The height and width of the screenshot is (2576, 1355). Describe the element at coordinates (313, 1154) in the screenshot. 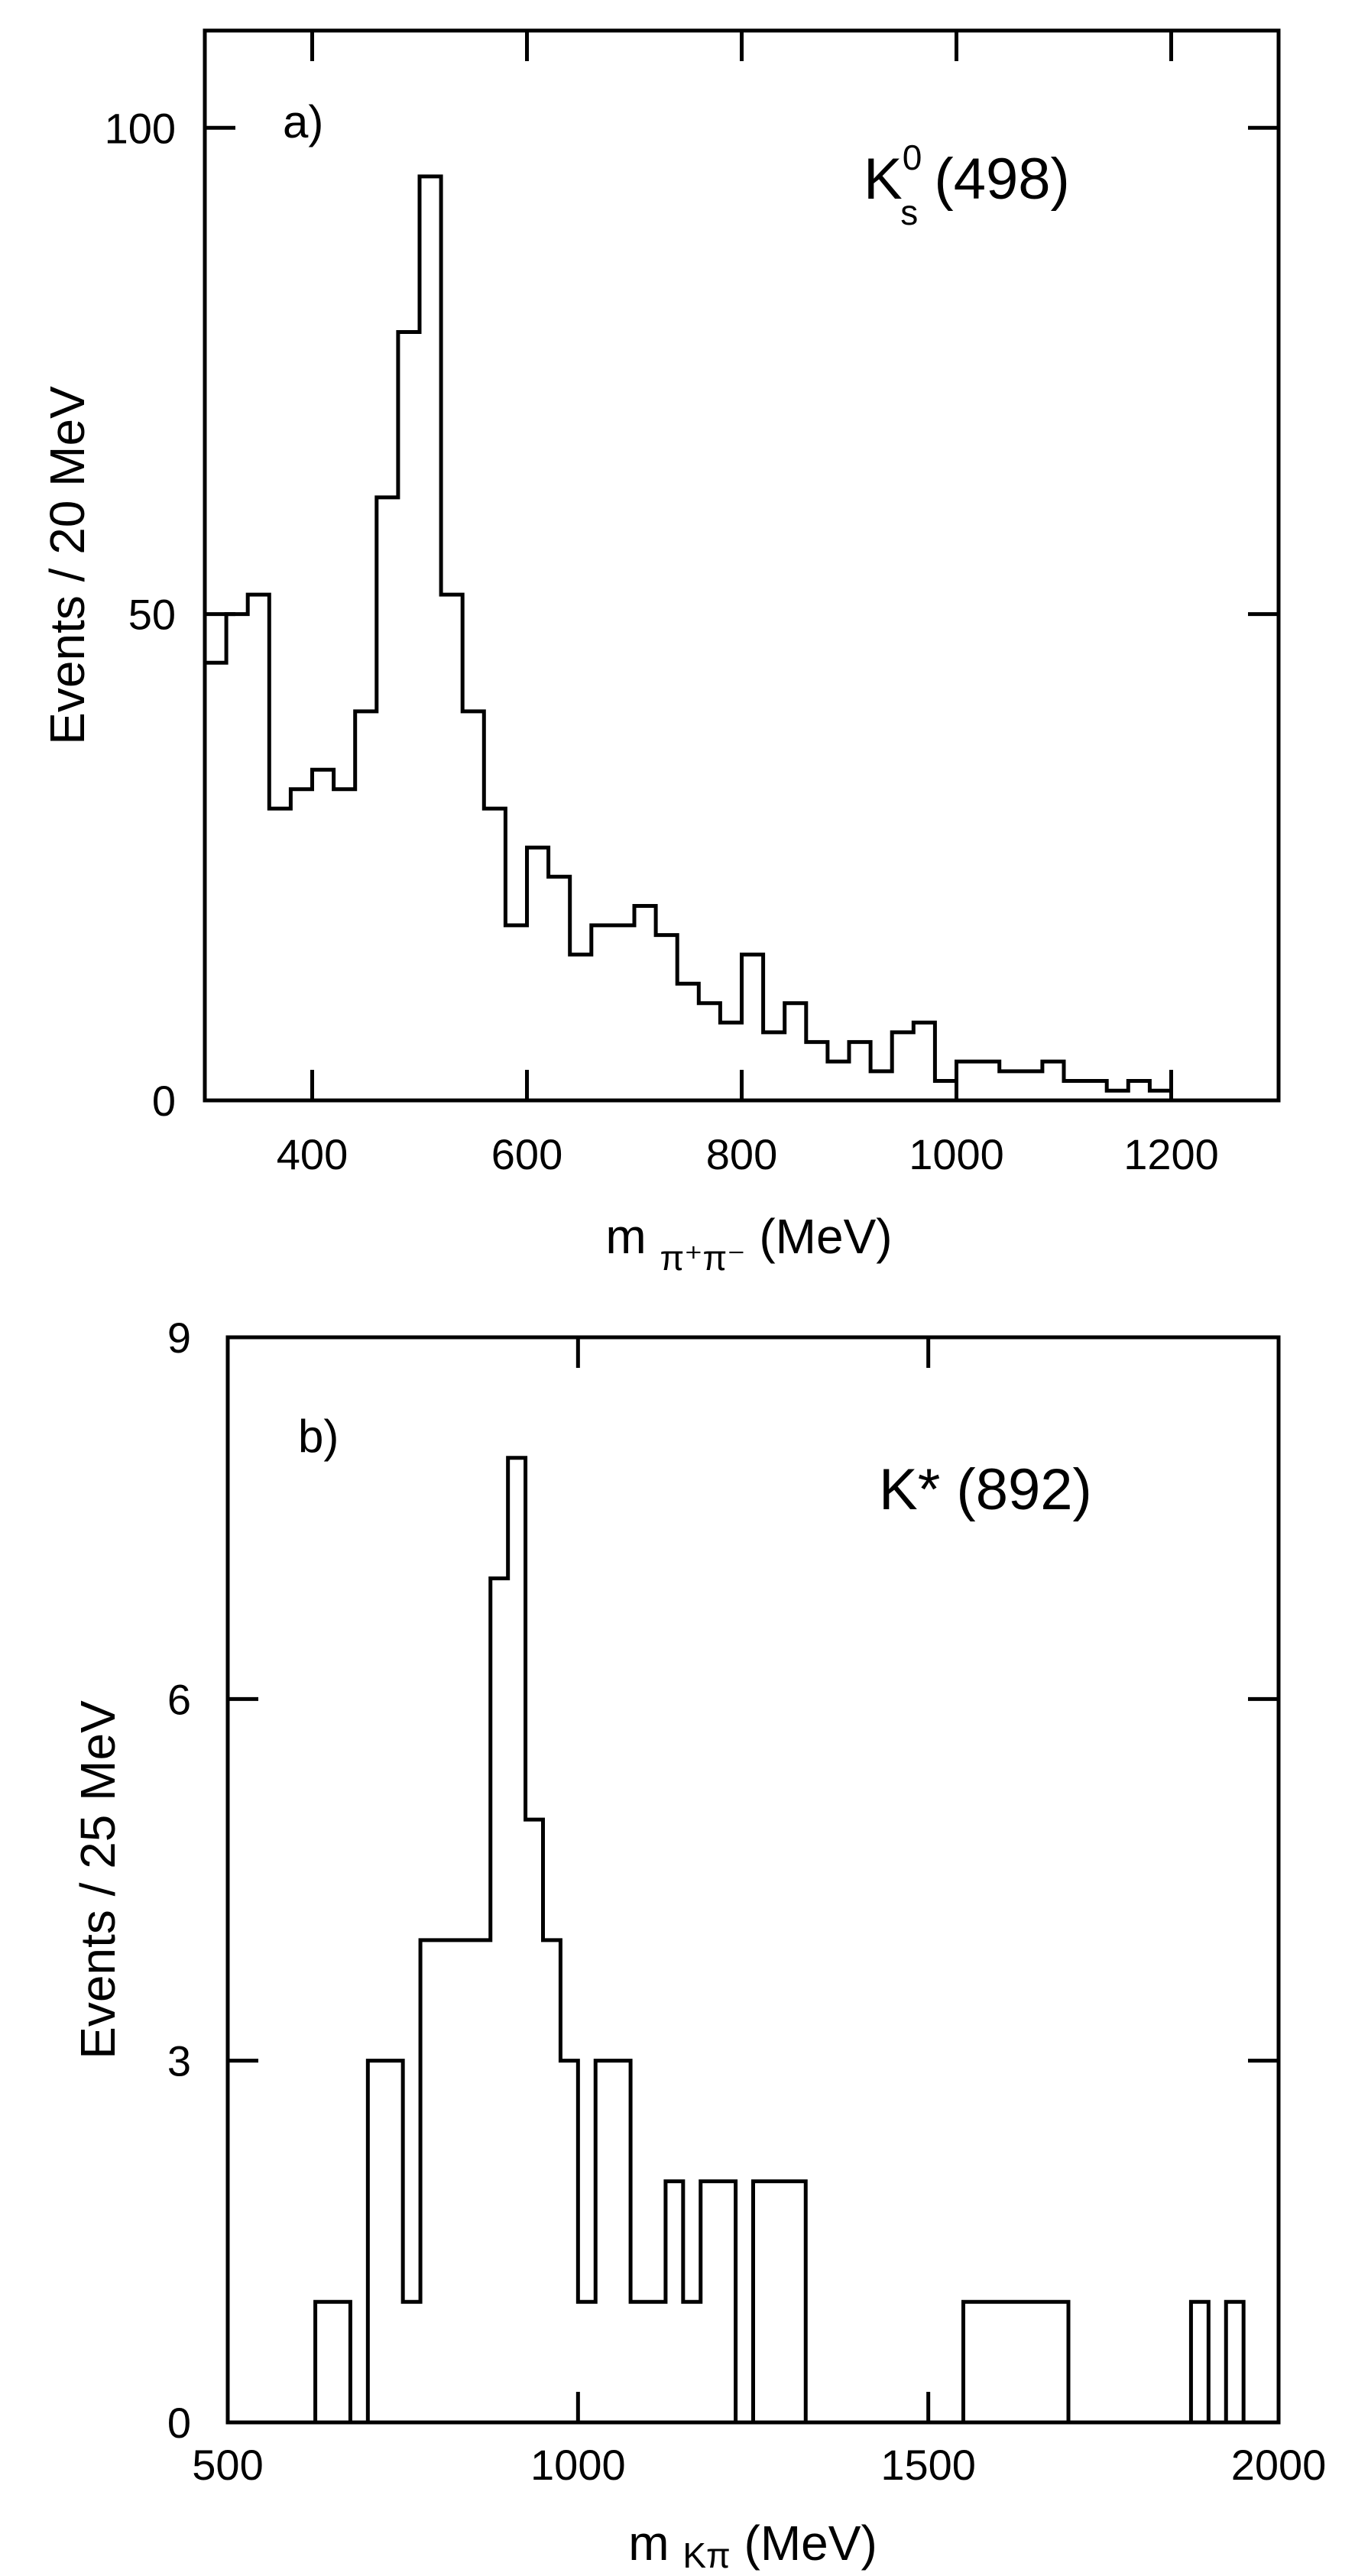

I see `x-tick-label: 400` at that location.